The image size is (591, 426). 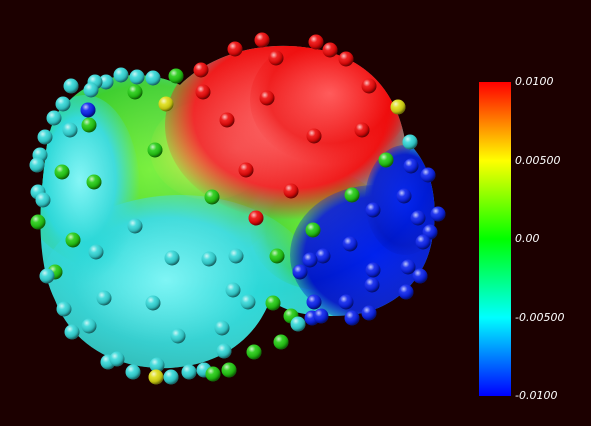 I want to click on color-scale-bar, so click(x=495, y=239).